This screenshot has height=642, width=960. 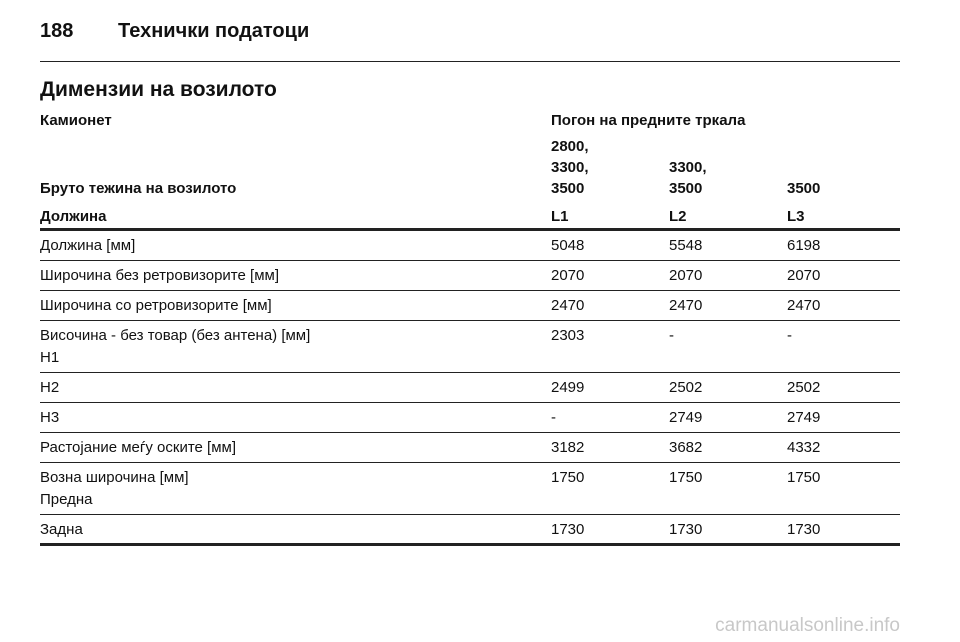 I want to click on row-label: H2, so click(x=50, y=387).